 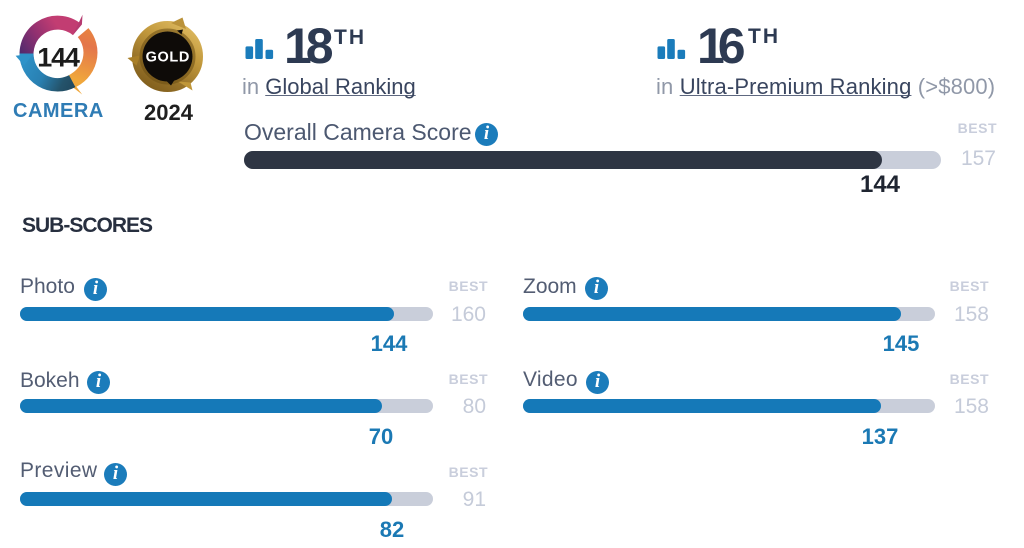 What do you see at coordinates (58, 58) in the screenshot?
I see `svg-text: 144` at bounding box center [58, 58].